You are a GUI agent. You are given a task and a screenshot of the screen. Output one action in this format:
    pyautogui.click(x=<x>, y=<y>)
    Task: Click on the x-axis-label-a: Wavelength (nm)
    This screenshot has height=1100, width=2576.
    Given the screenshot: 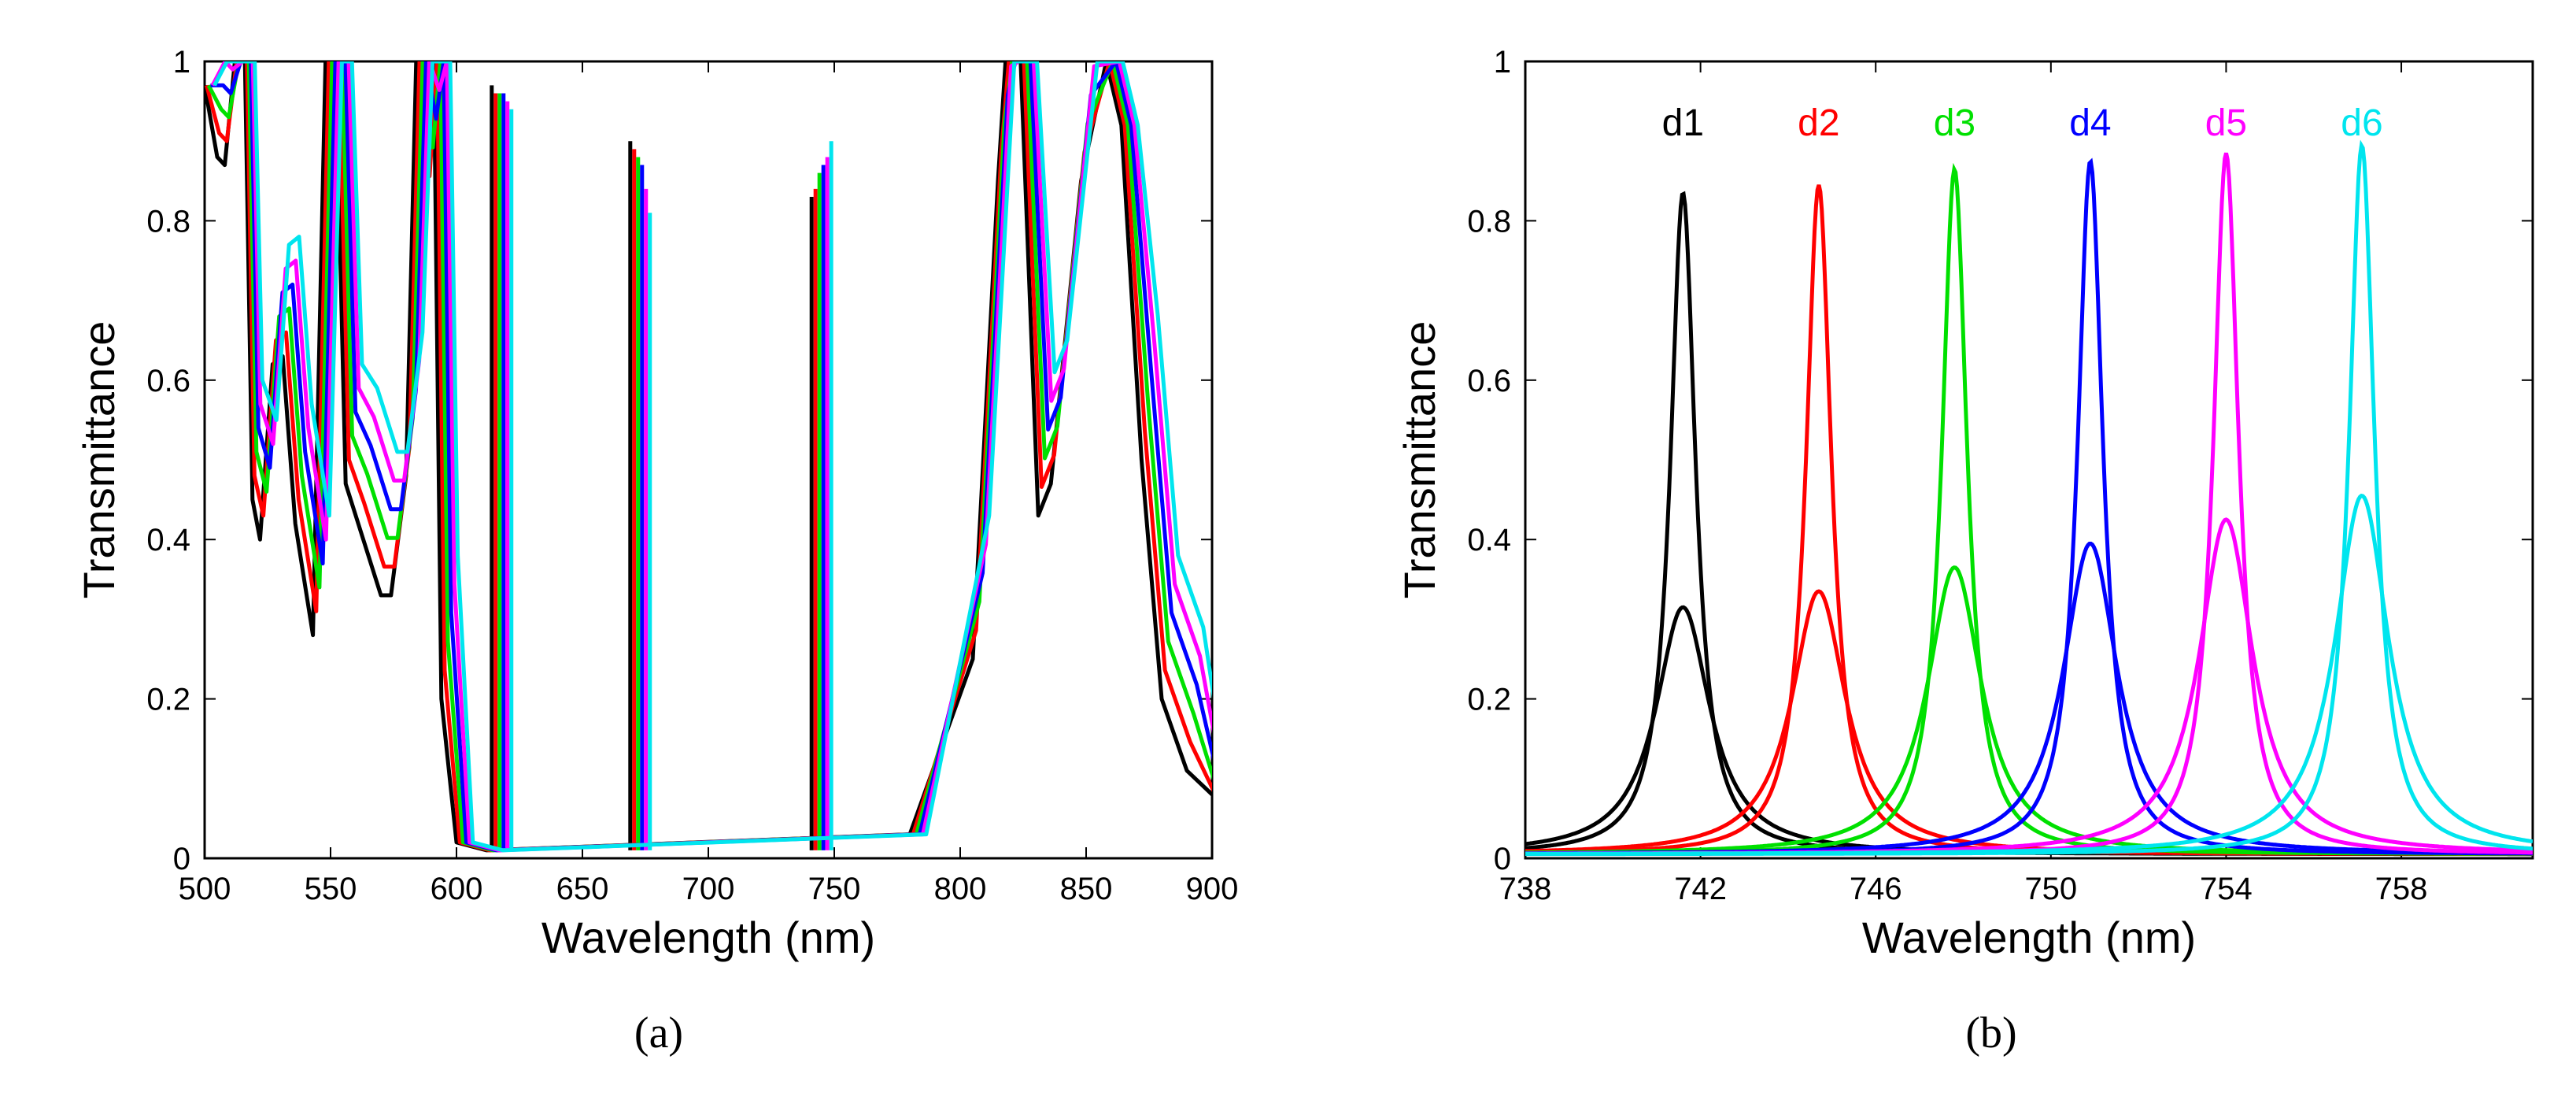 What is the action you would take?
    pyautogui.click(x=708, y=937)
    